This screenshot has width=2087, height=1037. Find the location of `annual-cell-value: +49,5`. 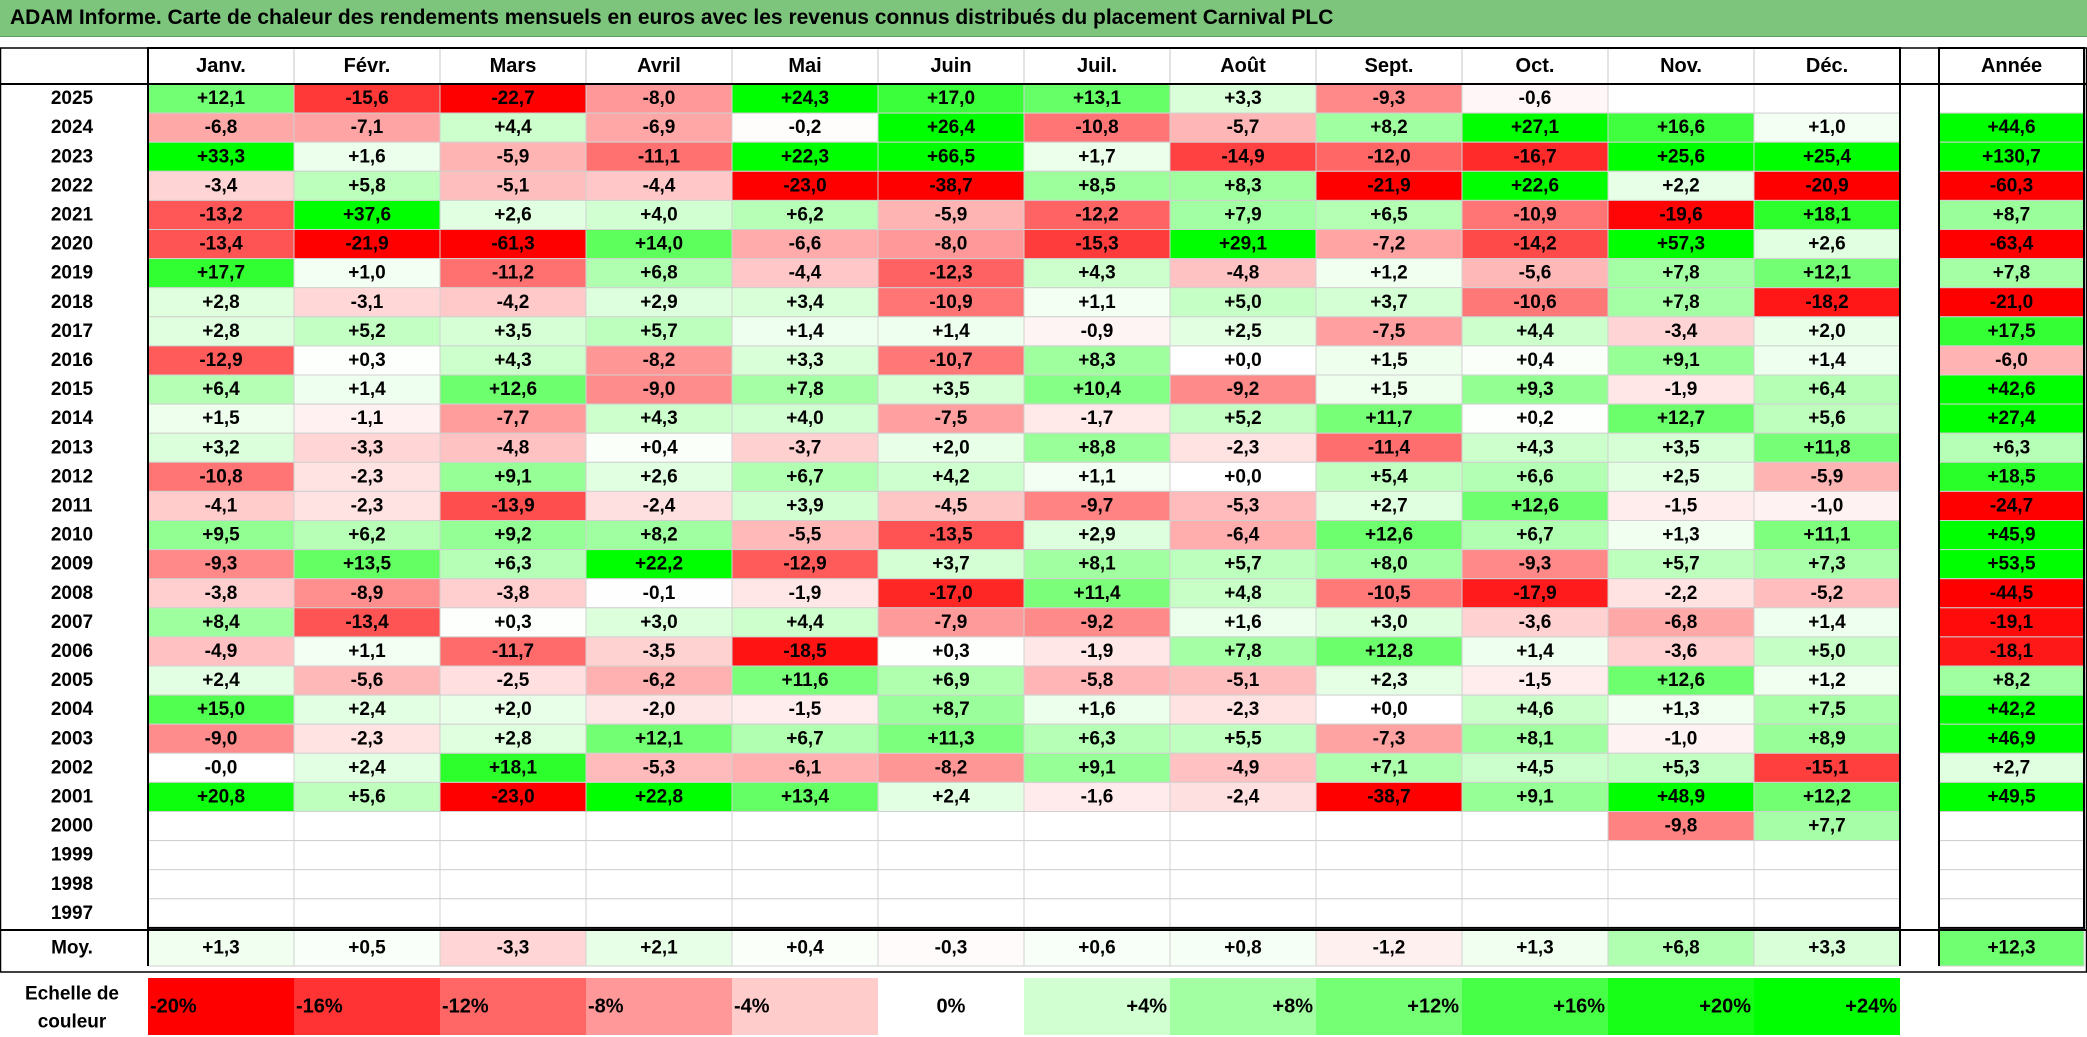

annual-cell-value: +49,5 is located at coordinates (2011, 796).